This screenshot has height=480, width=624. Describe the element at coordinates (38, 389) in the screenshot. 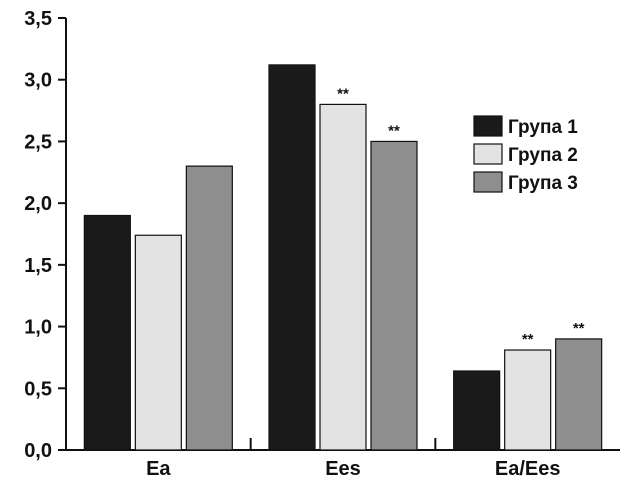

I see `y-tick-label: 0,5` at that location.